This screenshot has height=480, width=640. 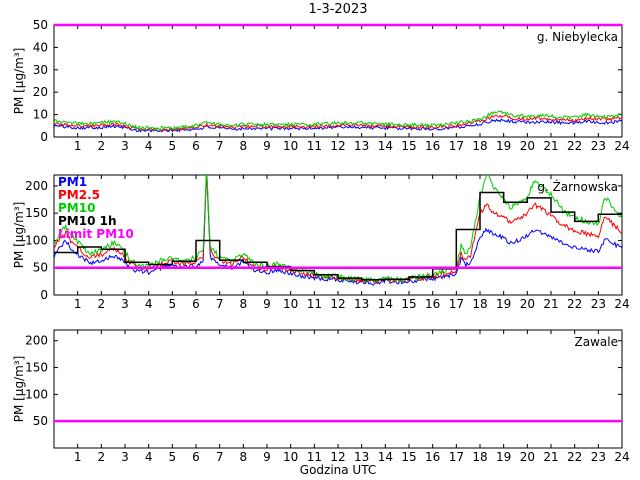 What do you see at coordinates (19, 235) in the screenshot?
I see `ylabel-zarnowska: PM [µg/m³]` at bounding box center [19, 235].